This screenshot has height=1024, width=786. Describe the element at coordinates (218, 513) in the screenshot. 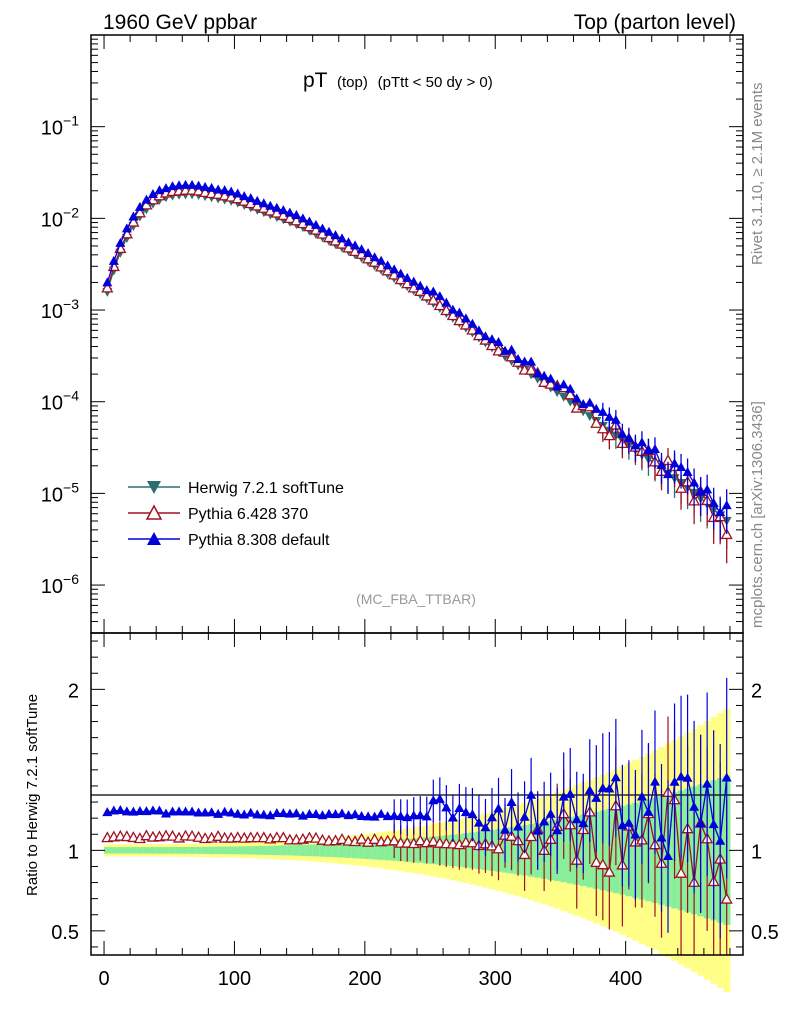

I see `legend-entry-pythia6: Pythia 6.428 370` at that location.